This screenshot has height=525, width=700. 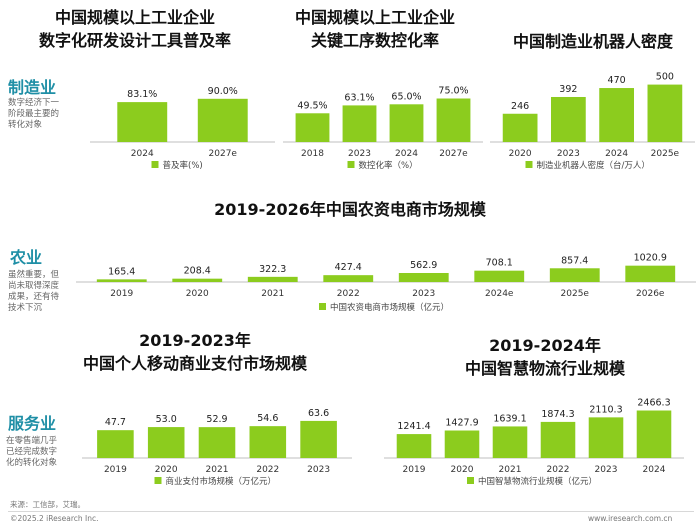 What do you see at coordinates (592, 41) in the screenshot?
I see `chart-title-c3: 中国制造业机器人密度` at bounding box center [592, 41].